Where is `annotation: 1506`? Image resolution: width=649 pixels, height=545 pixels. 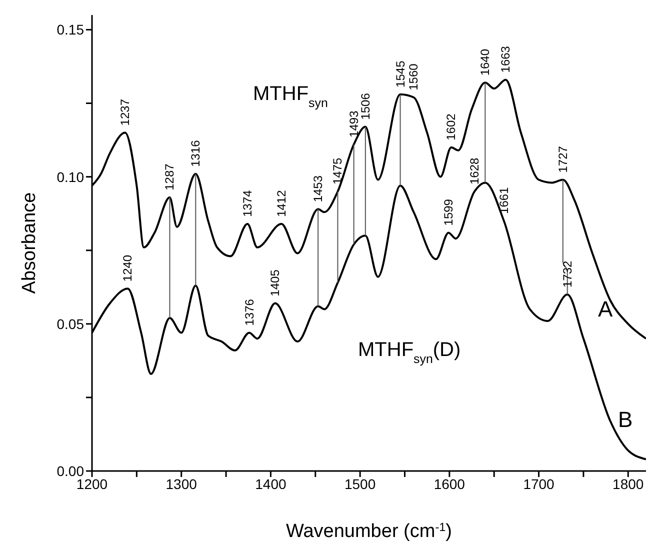 annotation: 1506 is located at coordinates (365, 106).